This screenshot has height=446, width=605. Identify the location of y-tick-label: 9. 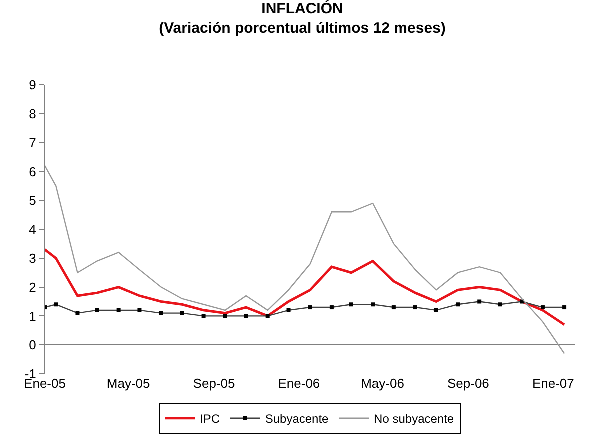
(32, 85).